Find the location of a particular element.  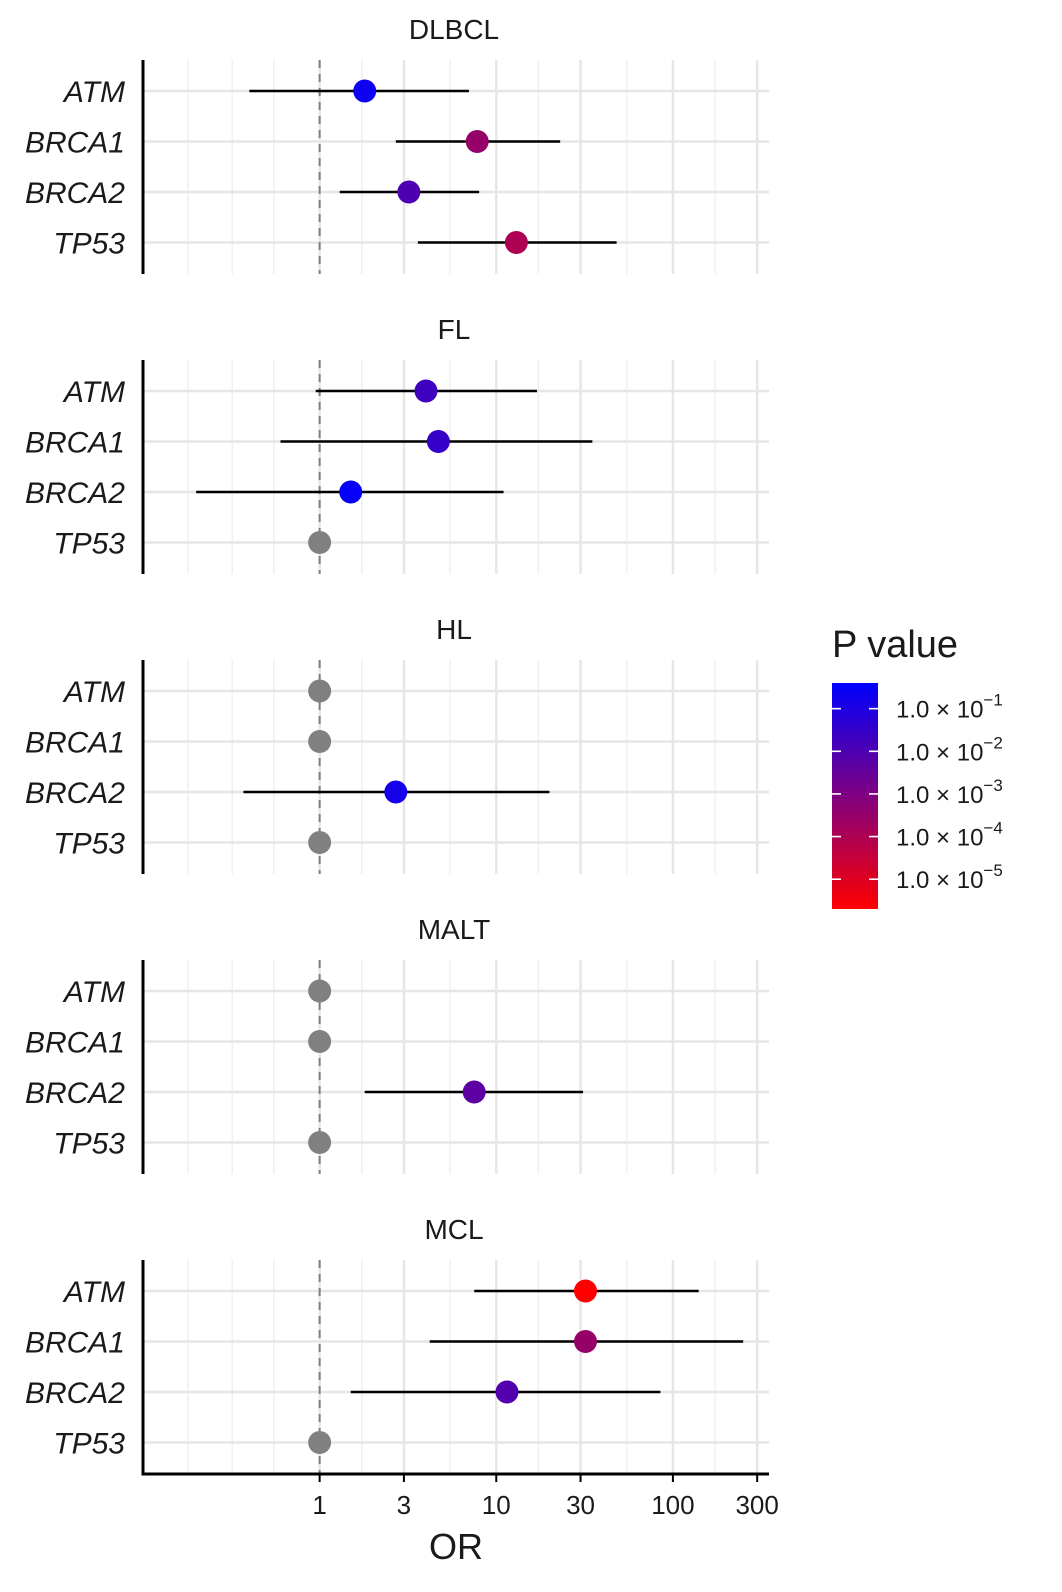

panel-hl: HL ATM BRCA1 BRCA2 TP53 is located at coordinates (397, 744).